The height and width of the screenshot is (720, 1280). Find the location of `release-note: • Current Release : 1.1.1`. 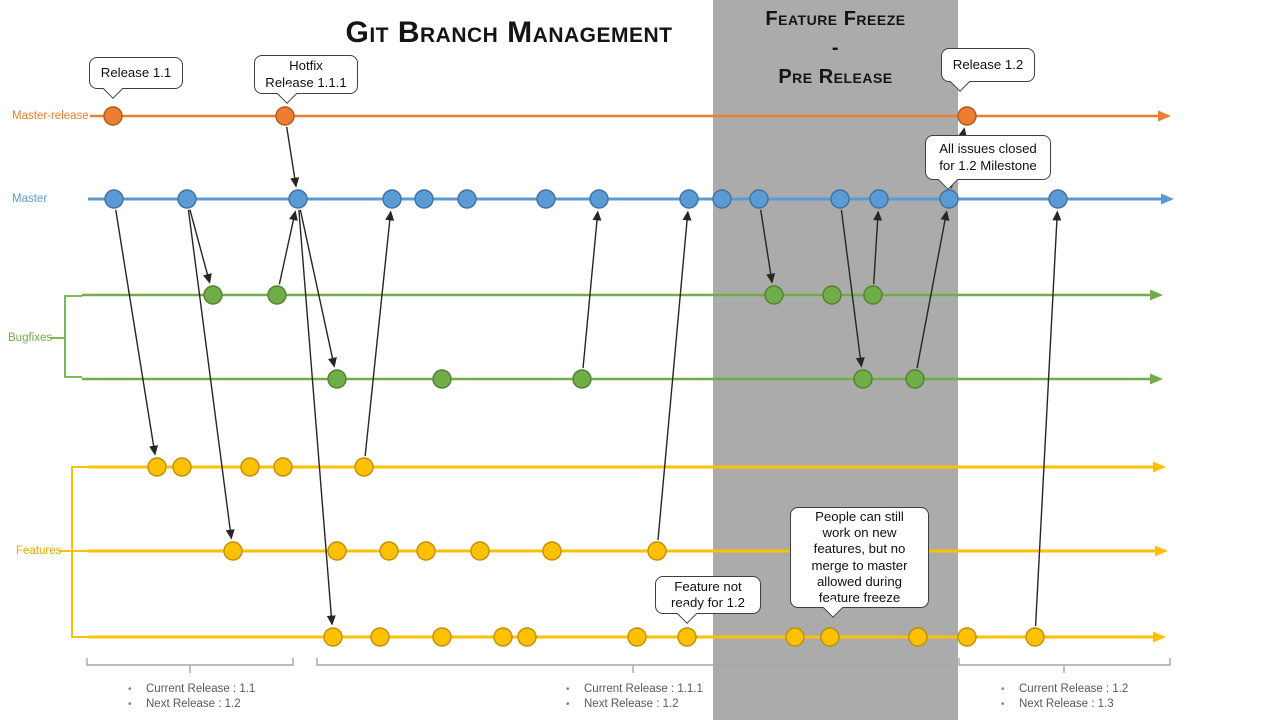

release-note: • Current Release : 1.1.1 is located at coordinates (634, 689).